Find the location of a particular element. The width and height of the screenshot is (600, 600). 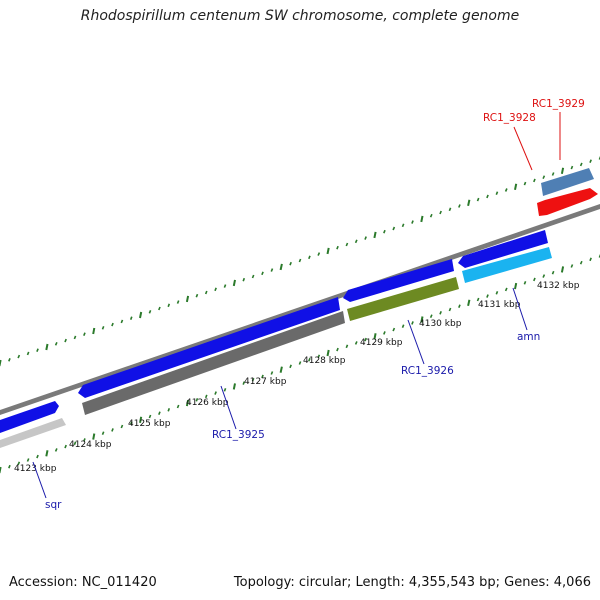

gene-label-amn: amn is located at coordinates (528, 337).